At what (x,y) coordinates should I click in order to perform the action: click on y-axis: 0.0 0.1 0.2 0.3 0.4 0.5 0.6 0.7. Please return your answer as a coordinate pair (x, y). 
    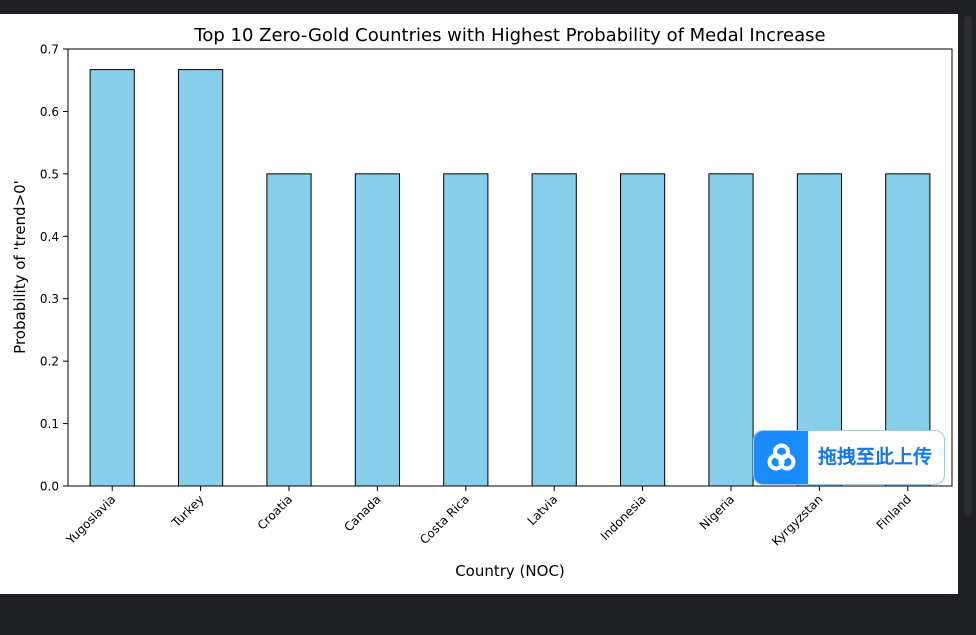
    Looking at the image, I should click on (54, 268).